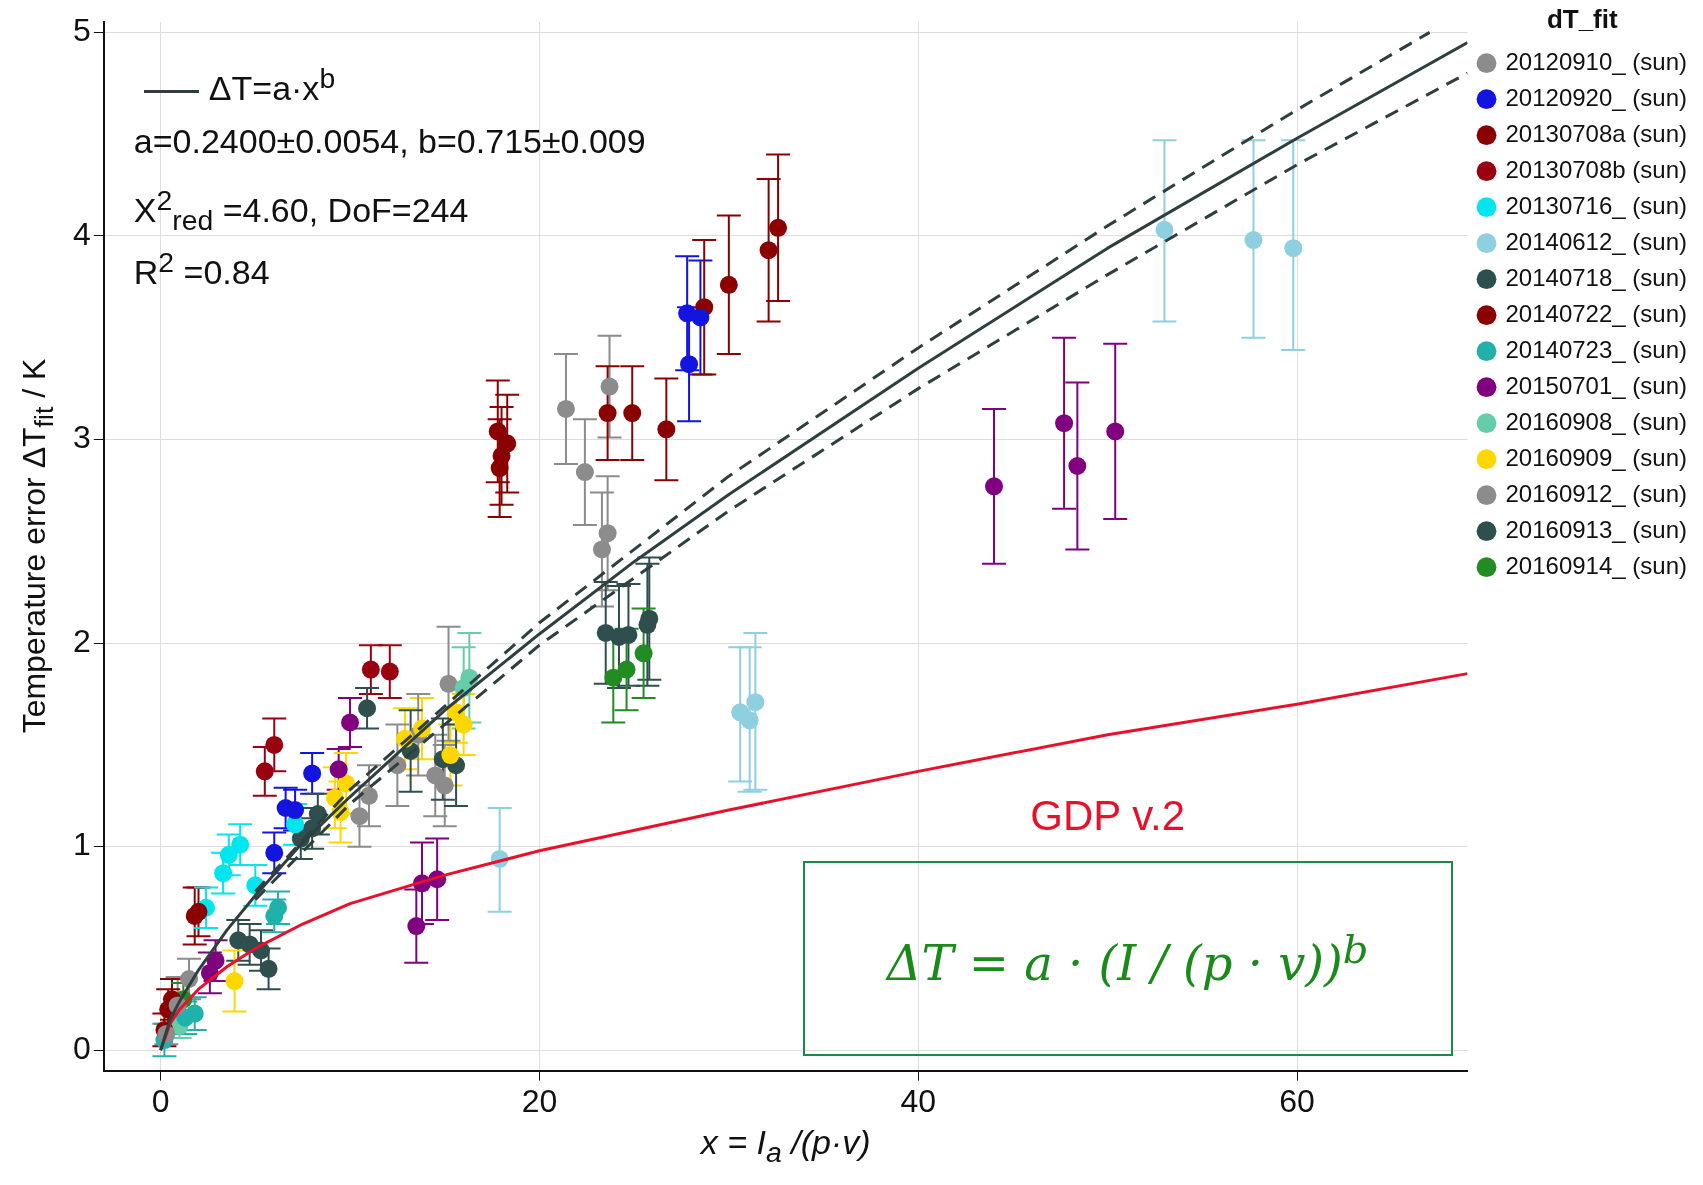  Describe the element at coordinates (1127, 958) in the screenshot. I see `annotation: ΔT = a · (I / (p · v))$^{b}$` at that location.